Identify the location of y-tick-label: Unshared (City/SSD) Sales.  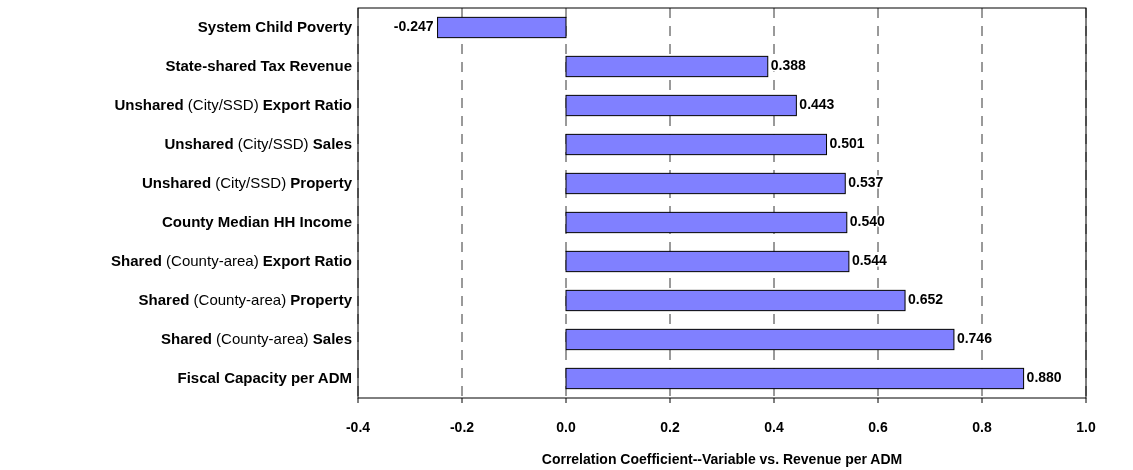
(258, 143).